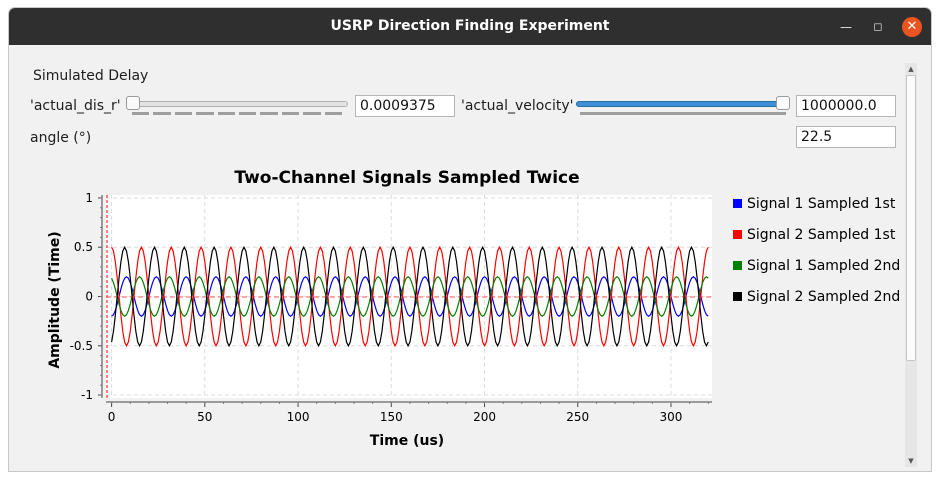  I want to click on y-tick-label: -1, so click(87, 395).